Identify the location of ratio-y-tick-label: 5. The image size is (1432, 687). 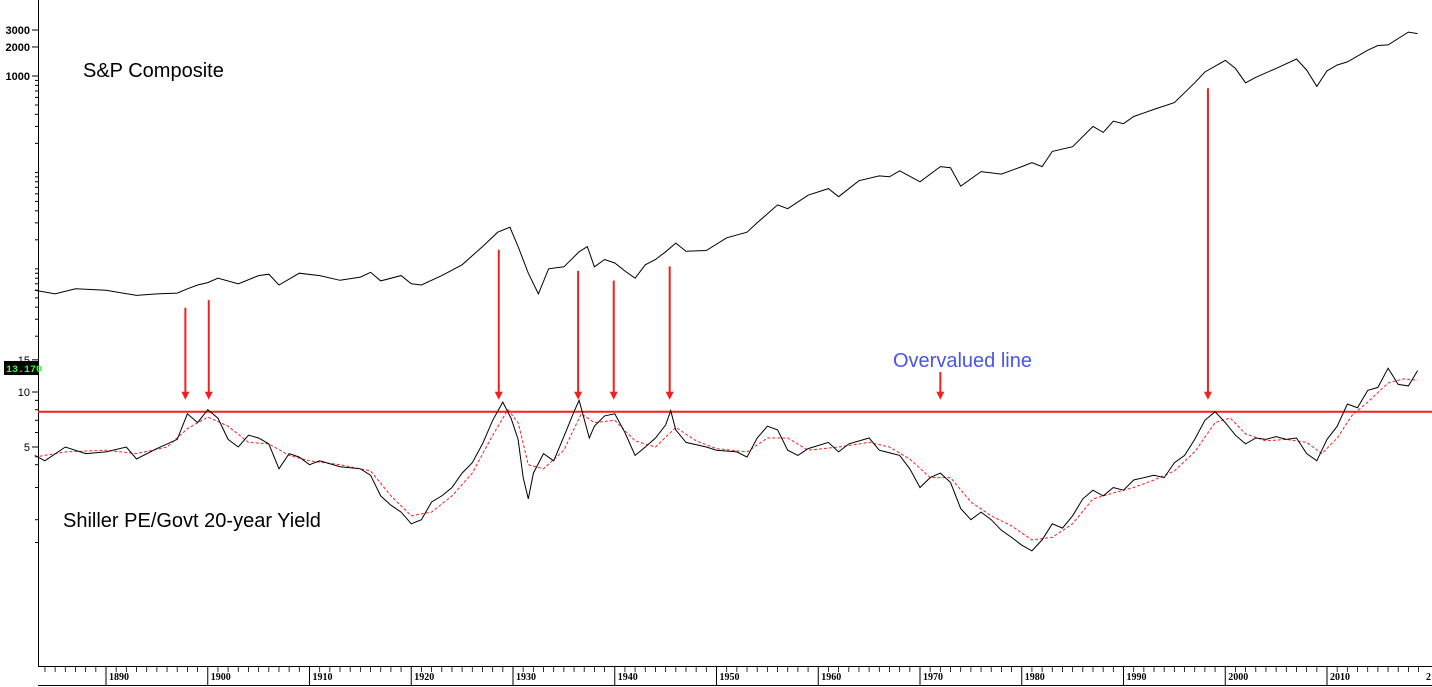
(27, 448).